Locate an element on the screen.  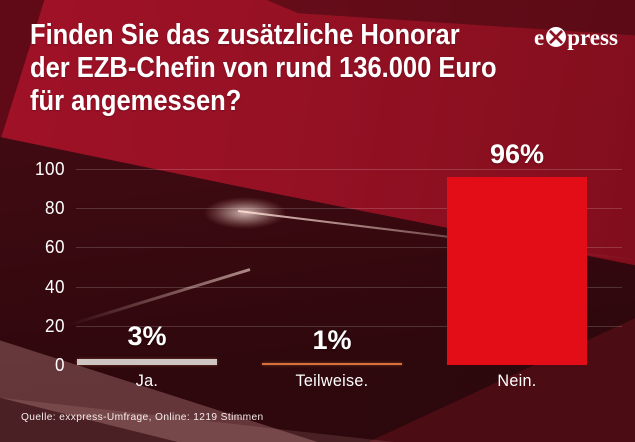
y-tick-label-40: 40 is located at coordinates (55, 286).